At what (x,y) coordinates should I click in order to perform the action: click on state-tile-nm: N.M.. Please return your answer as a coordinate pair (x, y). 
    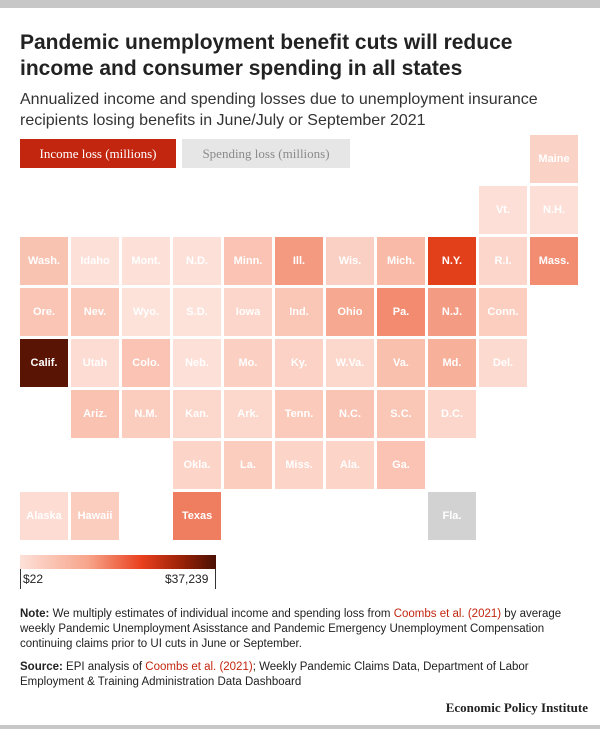
    Looking at the image, I should click on (146, 414).